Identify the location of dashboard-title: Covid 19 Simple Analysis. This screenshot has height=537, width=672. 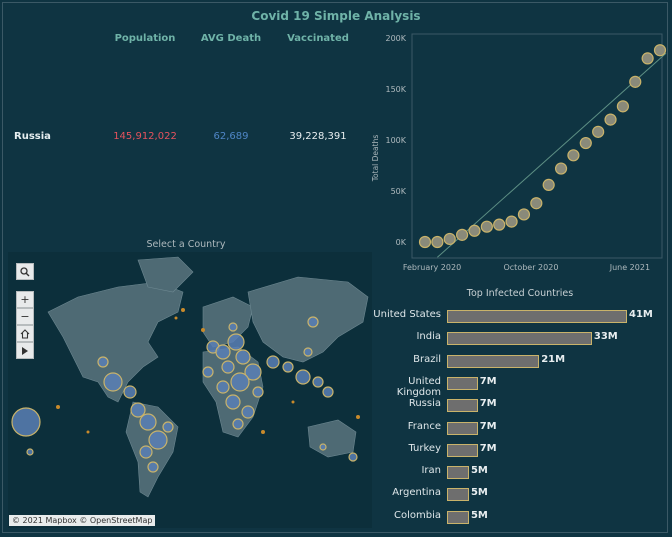
(336, 16).